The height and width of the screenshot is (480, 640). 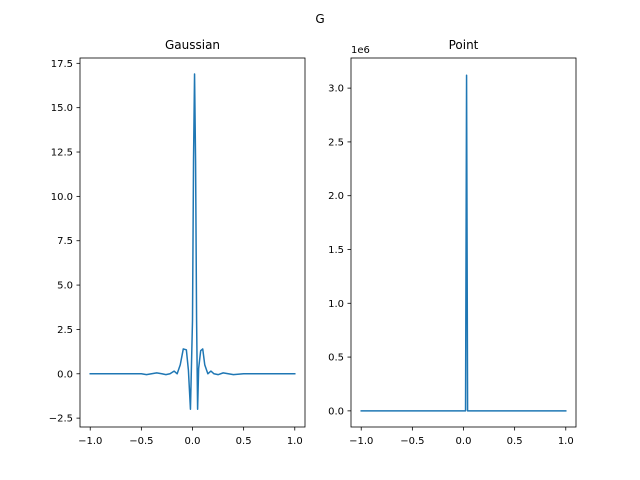 What do you see at coordinates (336, 250) in the screenshot?
I see `y-tick-label: 1.5` at bounding box center [336, 250].